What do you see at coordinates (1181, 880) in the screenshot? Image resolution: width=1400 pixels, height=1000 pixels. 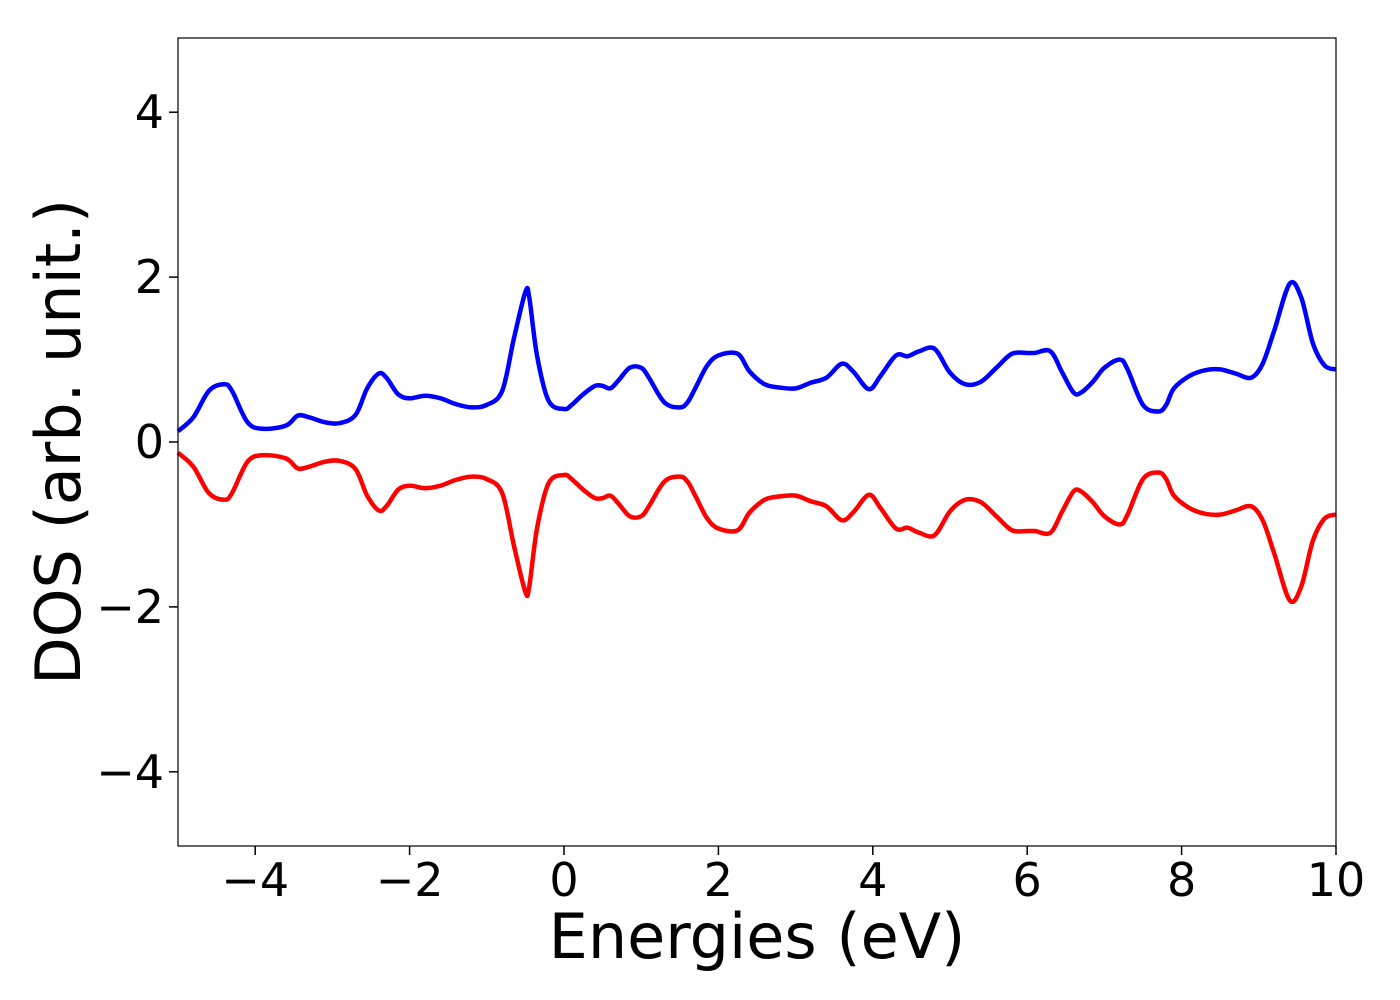 I see `x-tick-label: 8` at bounding box center [1181, 880].